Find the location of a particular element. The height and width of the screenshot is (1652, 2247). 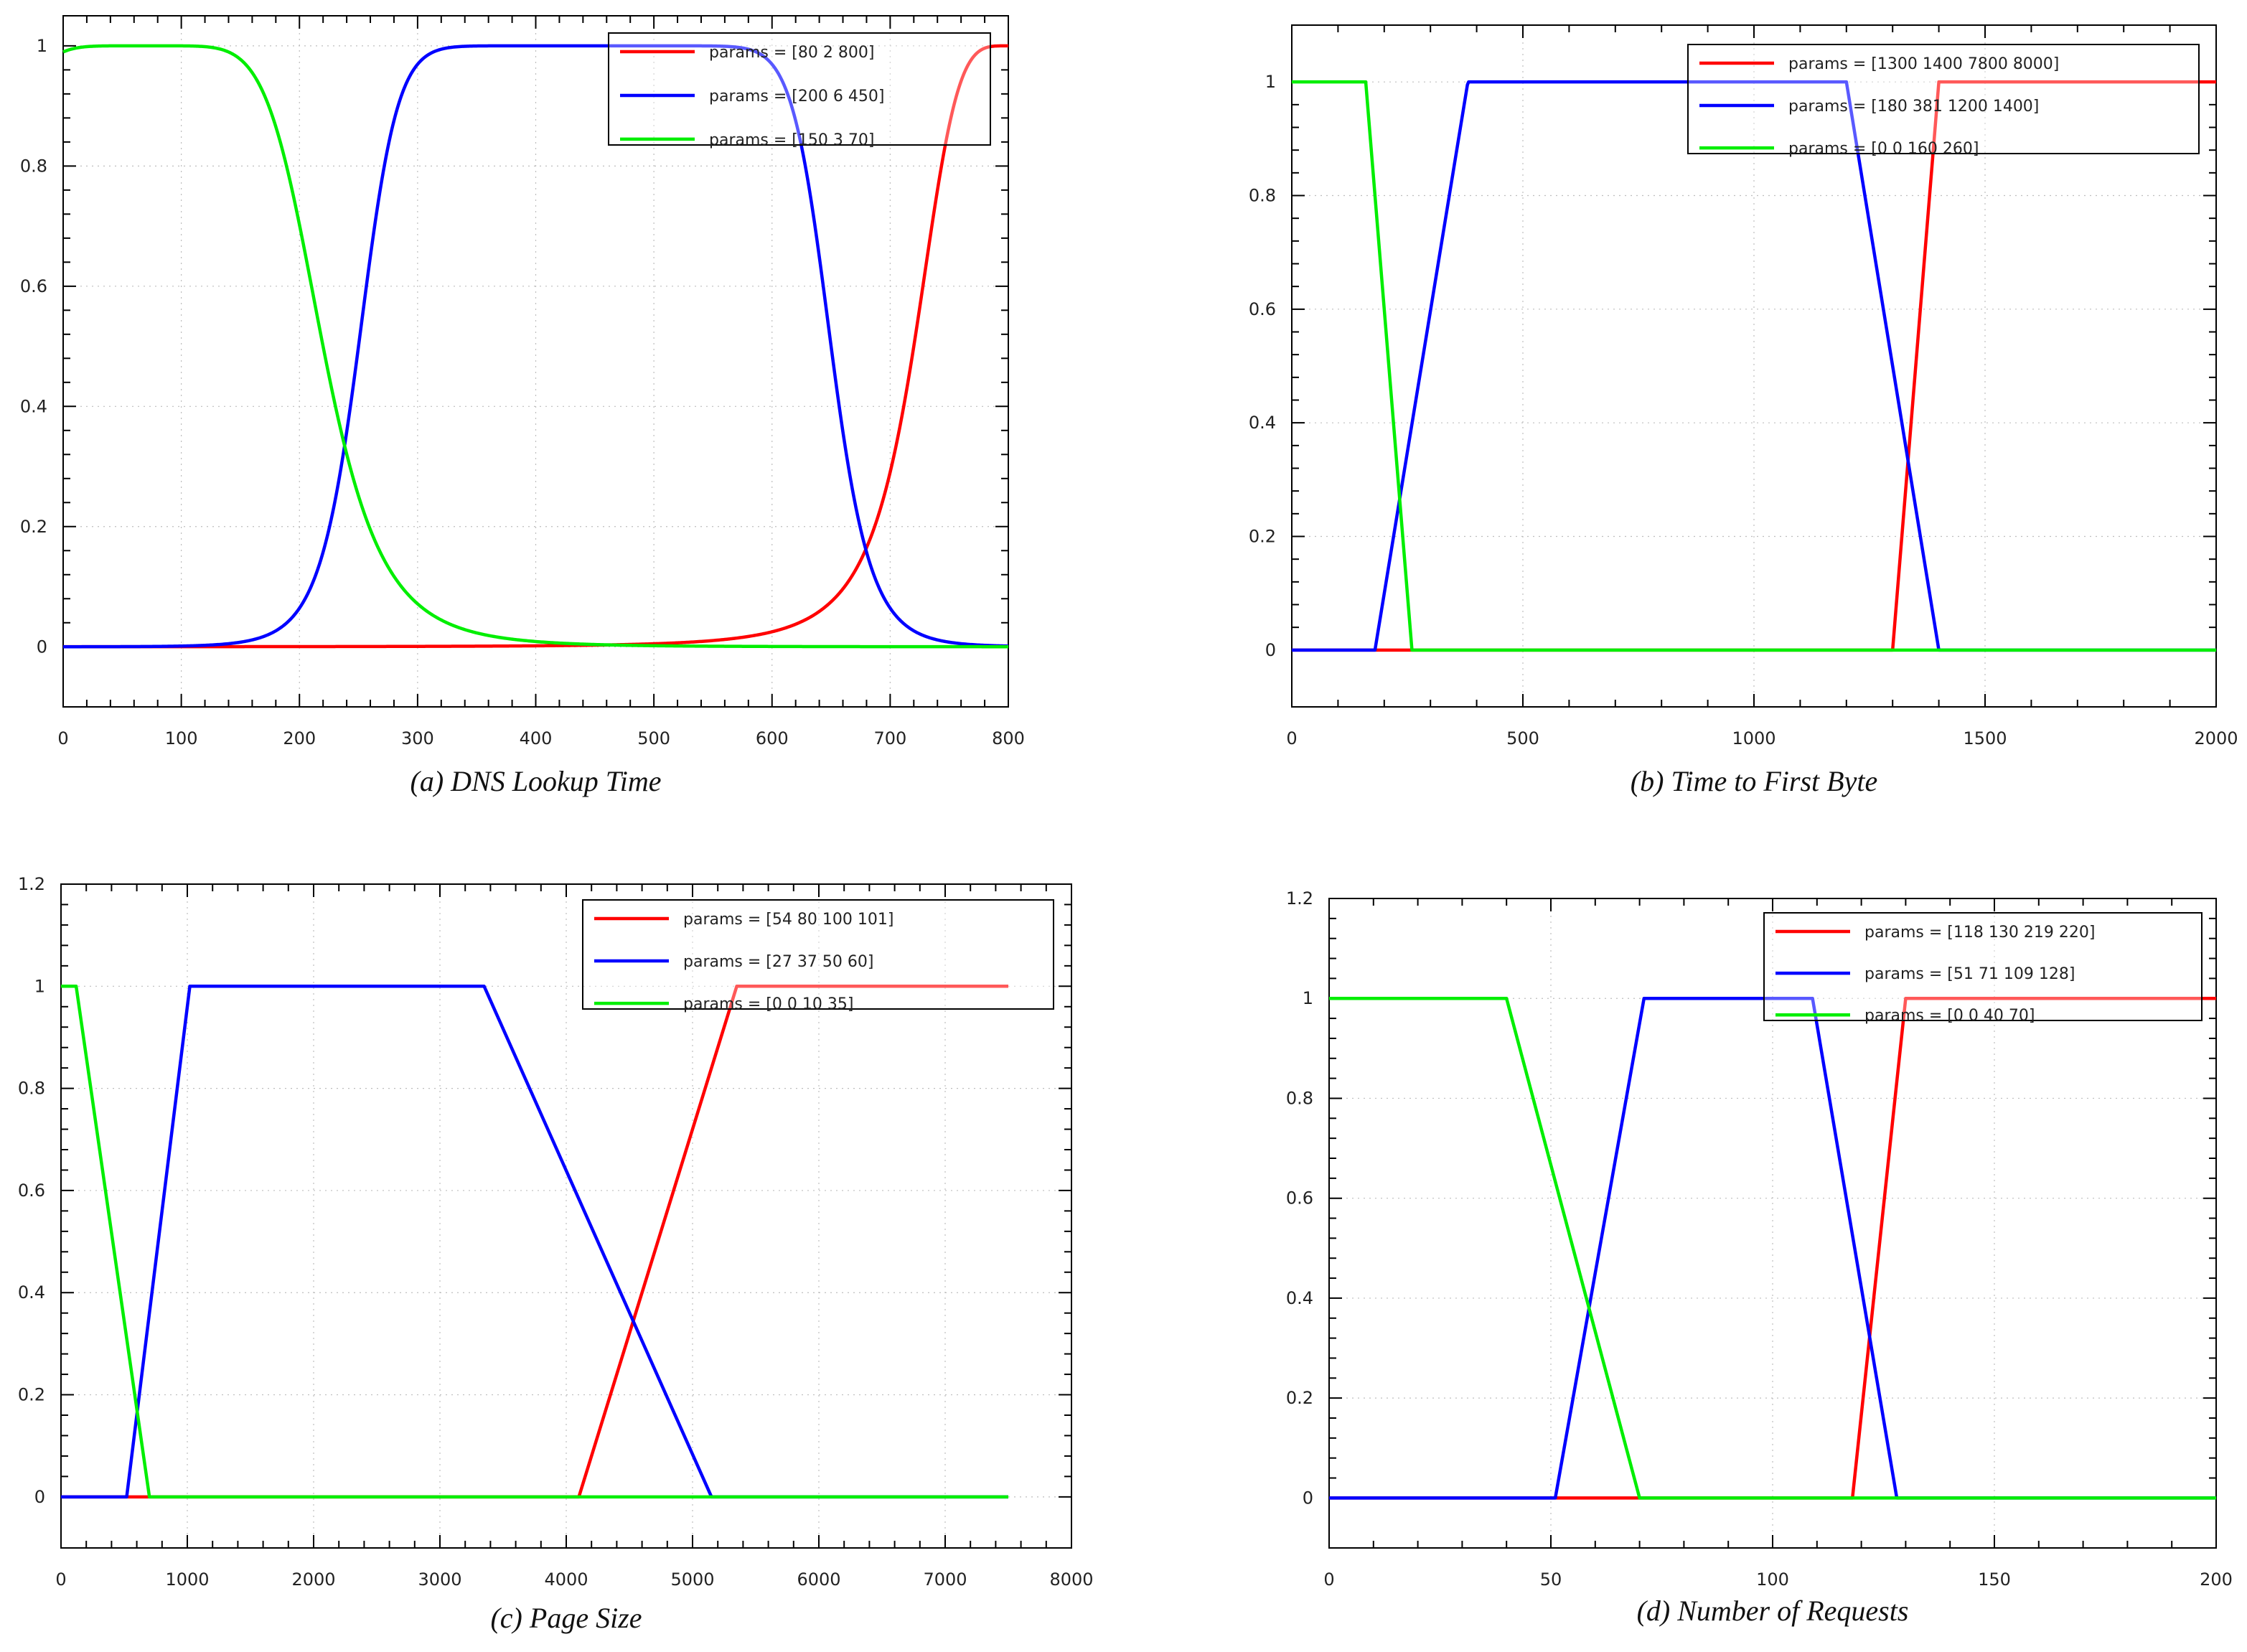

legend-label-1: params = [118 130 219 220] is located at coordinates (1979, 933).